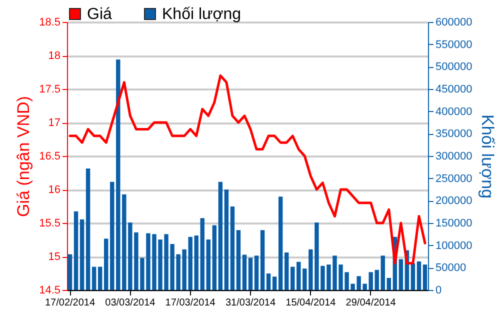  What do you see at coordinates (454, 156) in the screenshot?
I see `y2-tick-label: 300000` at bounding box center [454, 156].